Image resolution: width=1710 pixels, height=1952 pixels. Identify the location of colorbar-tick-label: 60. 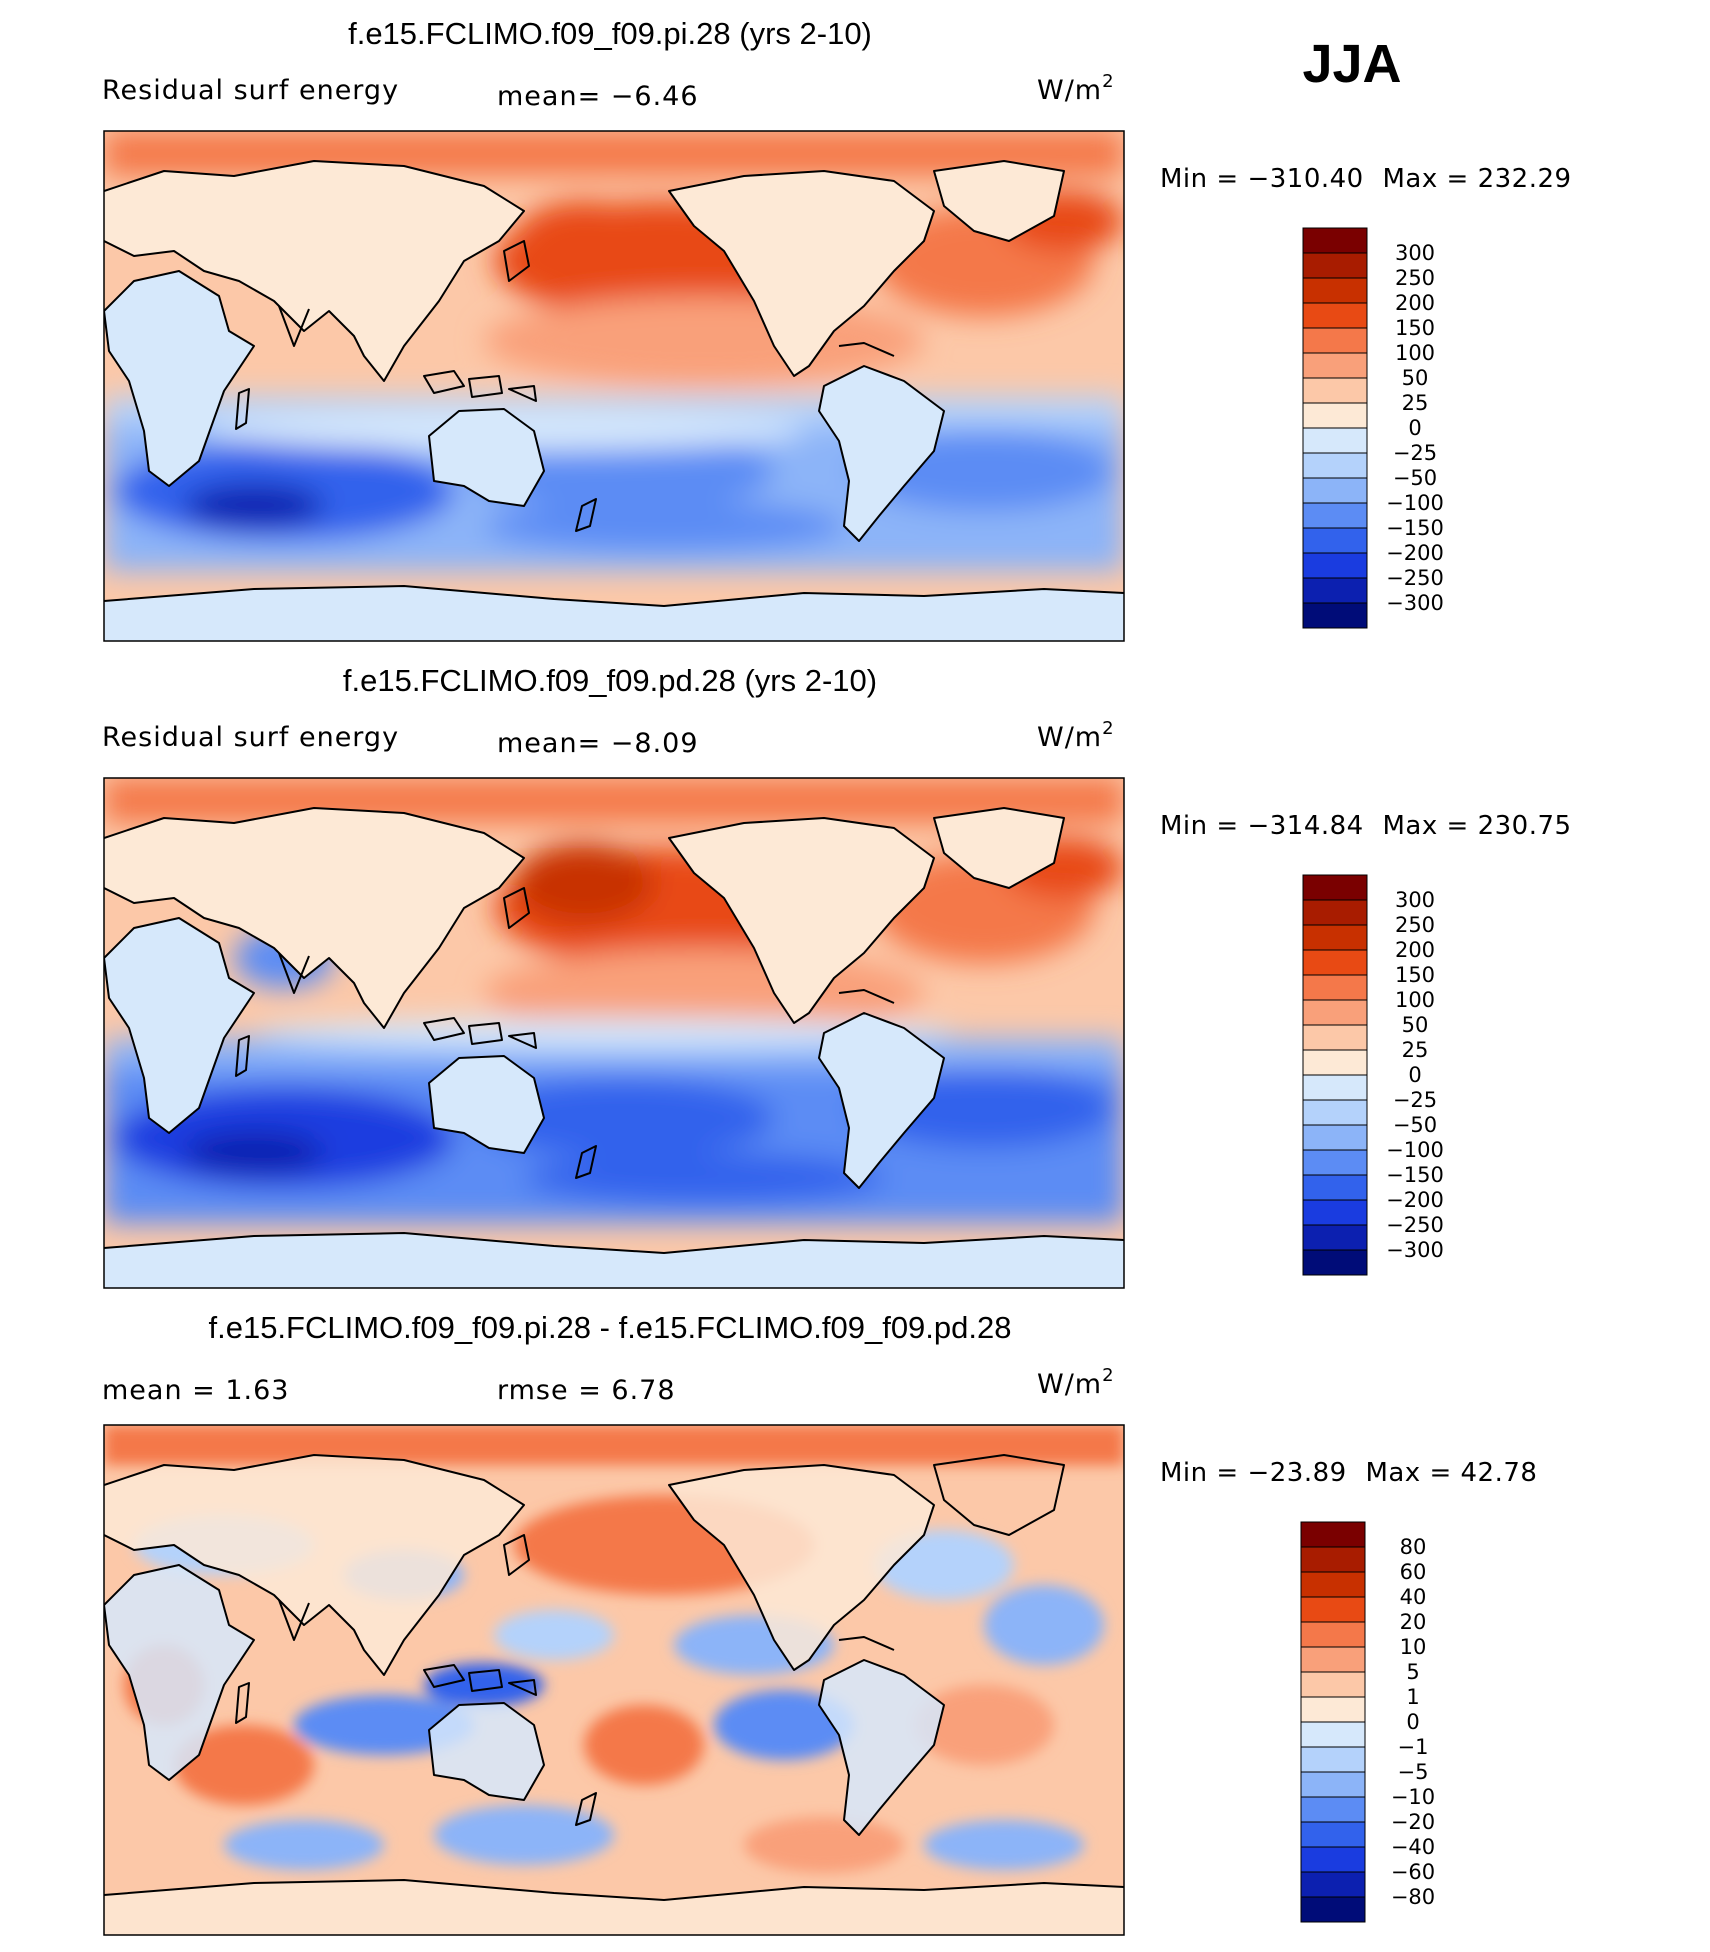
(1413, 1572).